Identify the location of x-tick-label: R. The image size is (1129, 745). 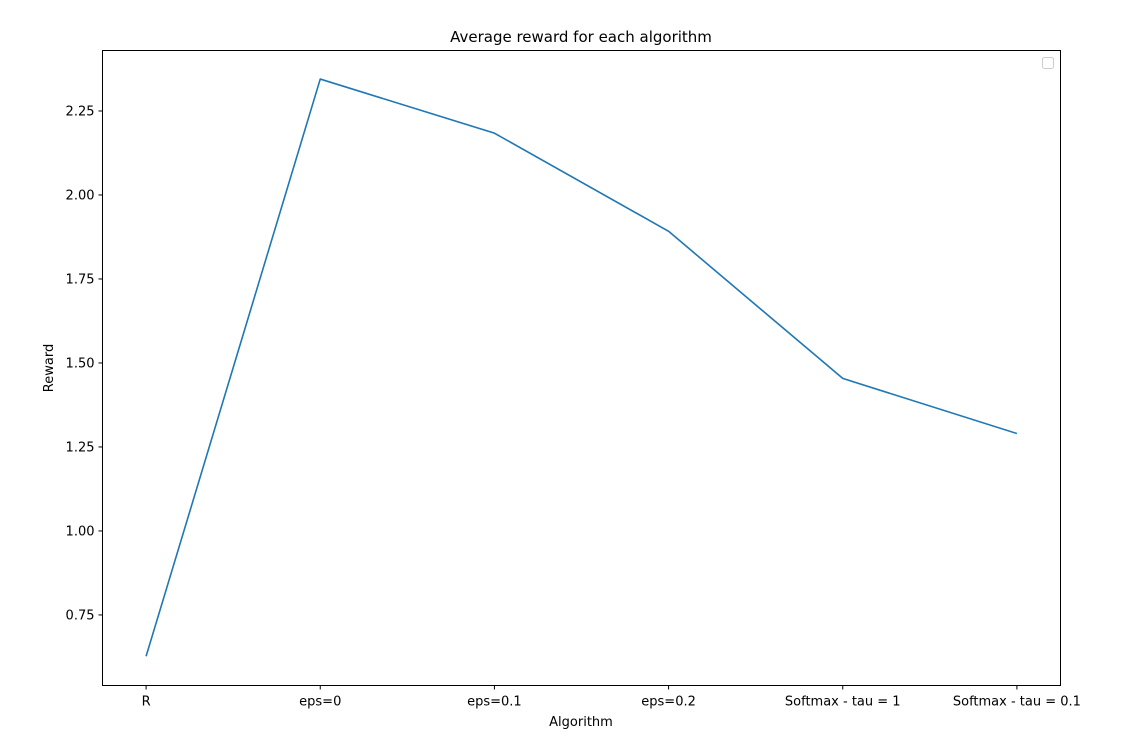
(146, 702).